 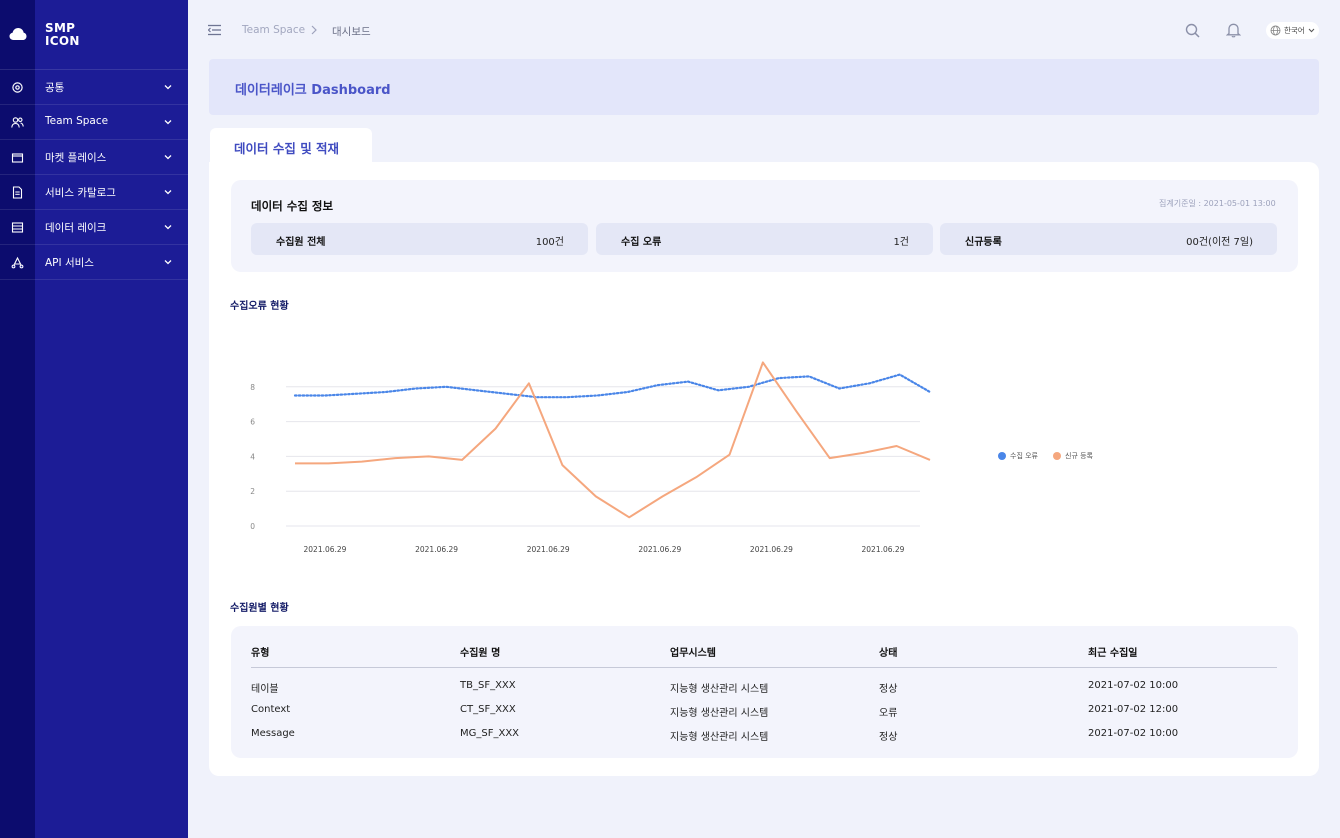 What do you see at coordinates (1217, 203) in the screenshot?
I see `collection-info-as-of: 집계기준일 : 2021-05-01 13:00` at bounding box center [1217, 203].